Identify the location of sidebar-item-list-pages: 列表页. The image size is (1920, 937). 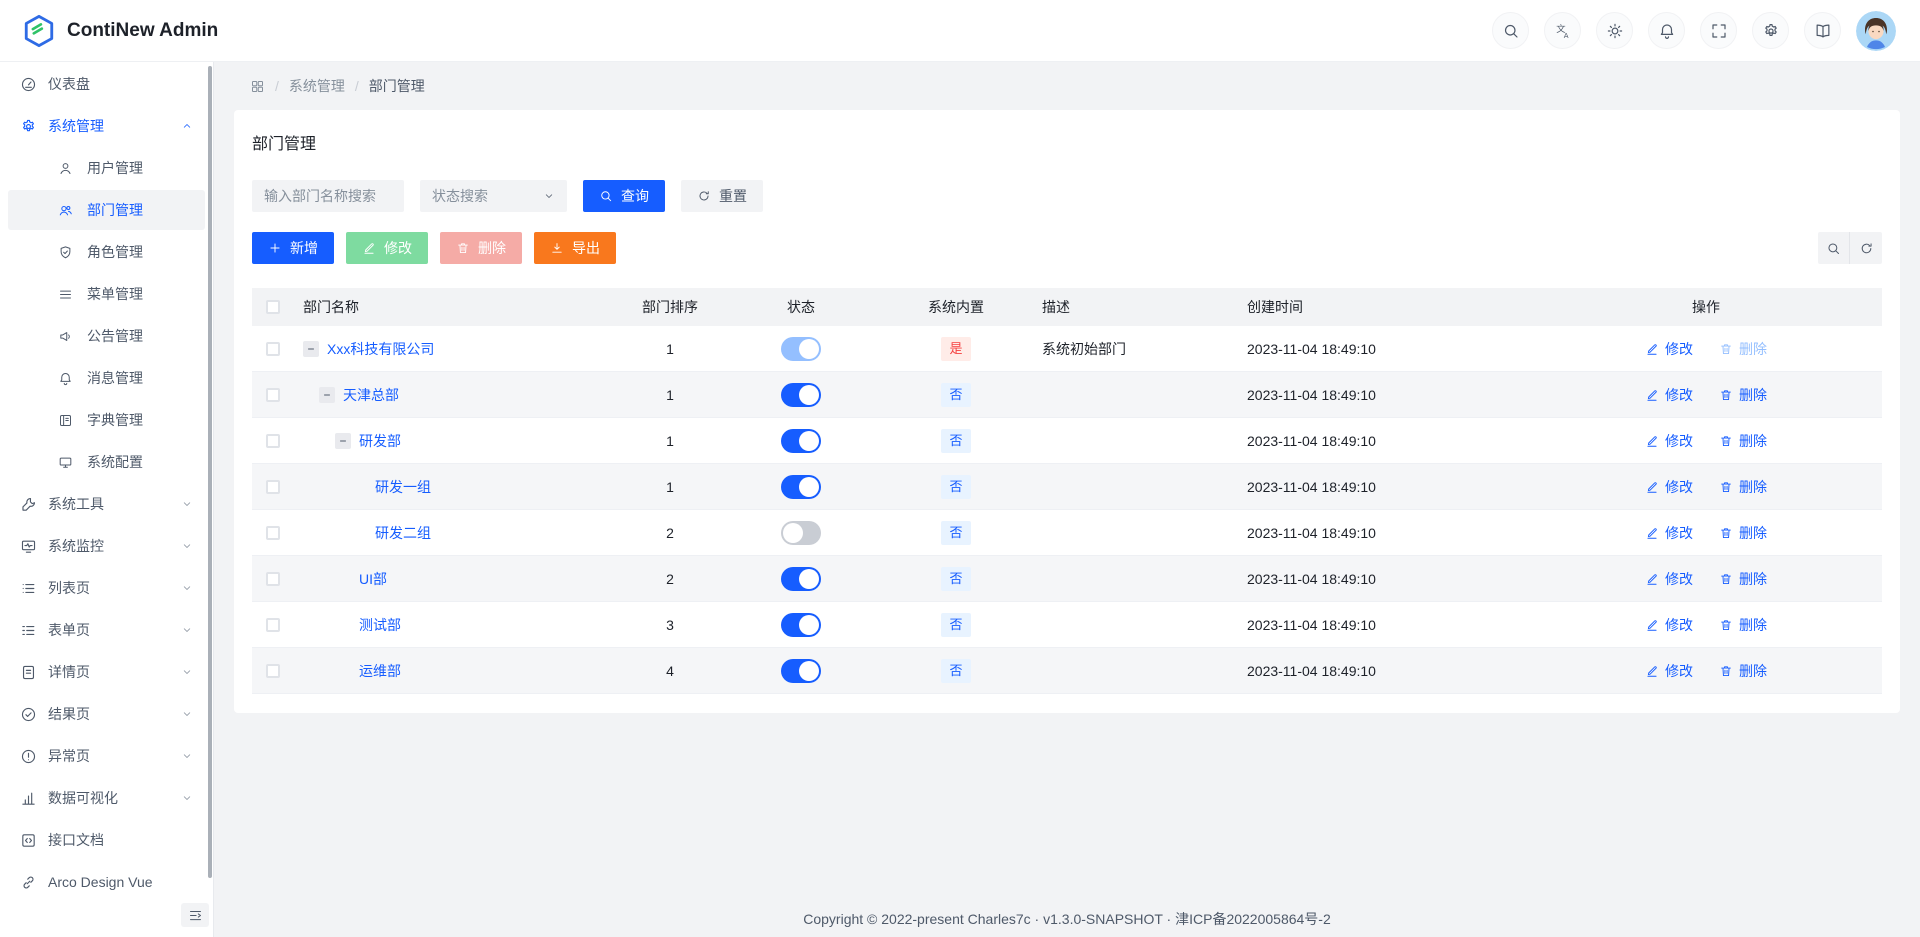
(106, 588).